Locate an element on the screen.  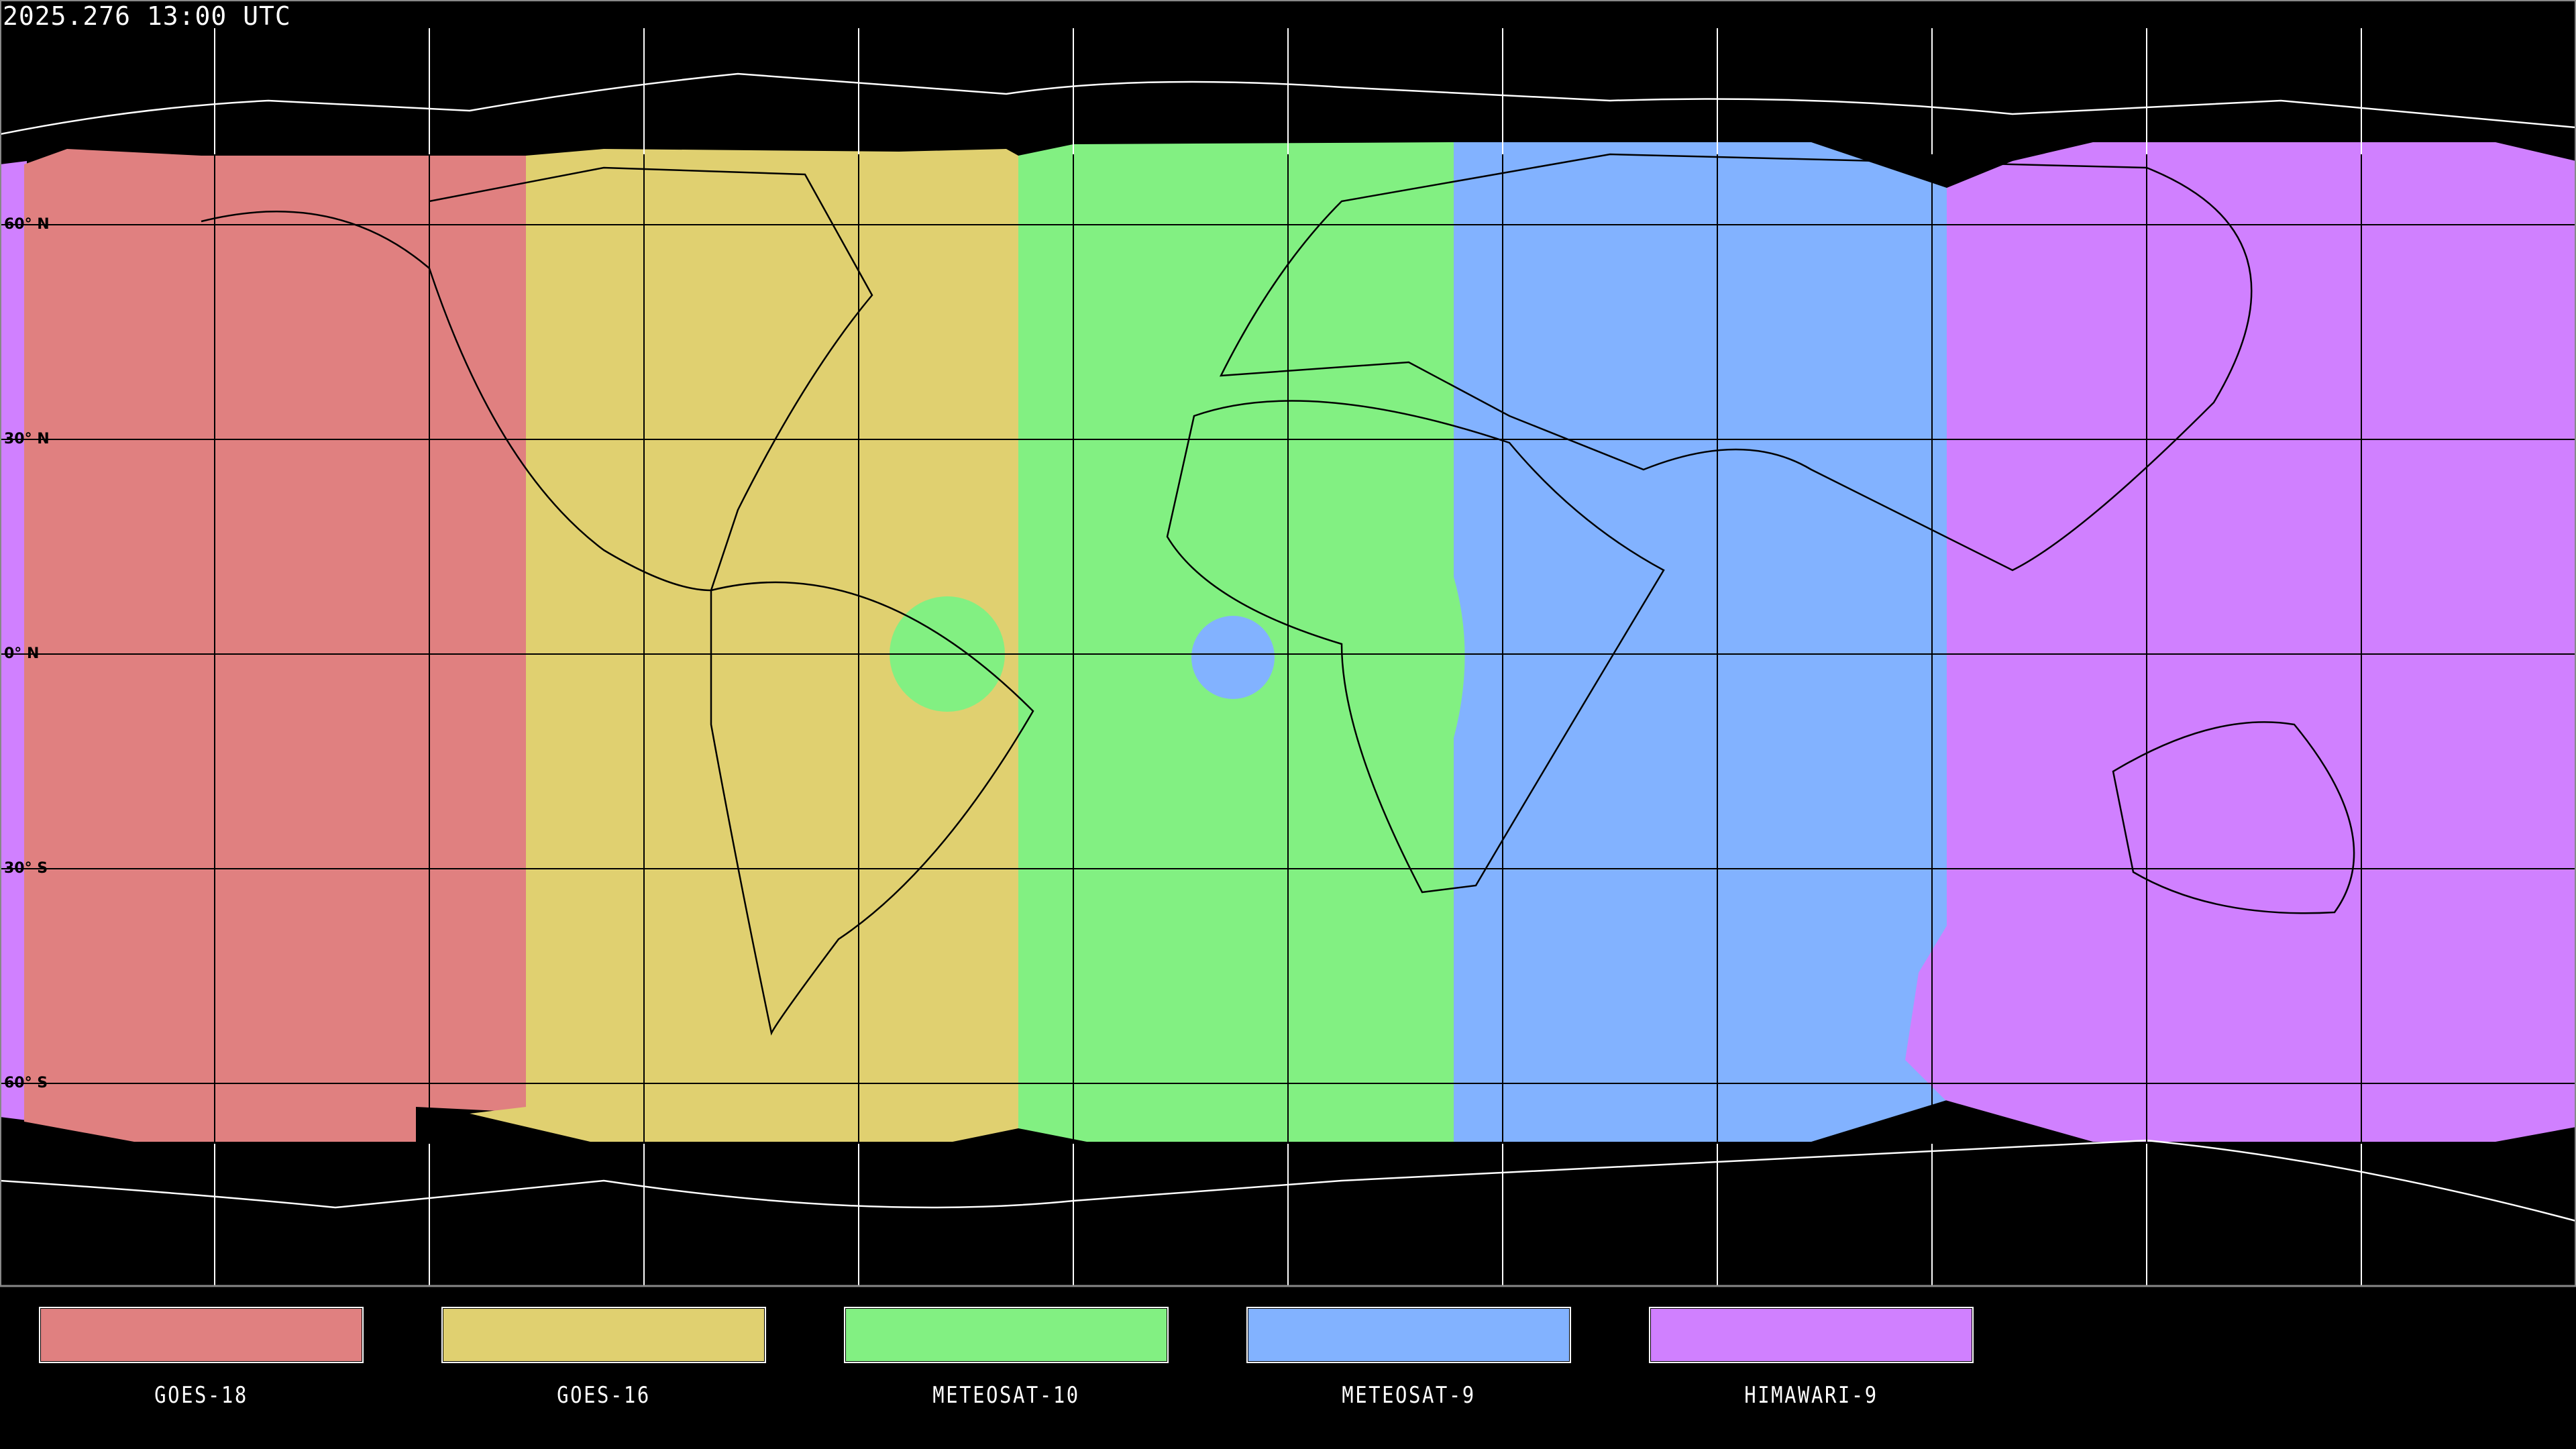
legend-item-meteosat-10: METEOSAT-10 is located at coordinates (1006, 1358).